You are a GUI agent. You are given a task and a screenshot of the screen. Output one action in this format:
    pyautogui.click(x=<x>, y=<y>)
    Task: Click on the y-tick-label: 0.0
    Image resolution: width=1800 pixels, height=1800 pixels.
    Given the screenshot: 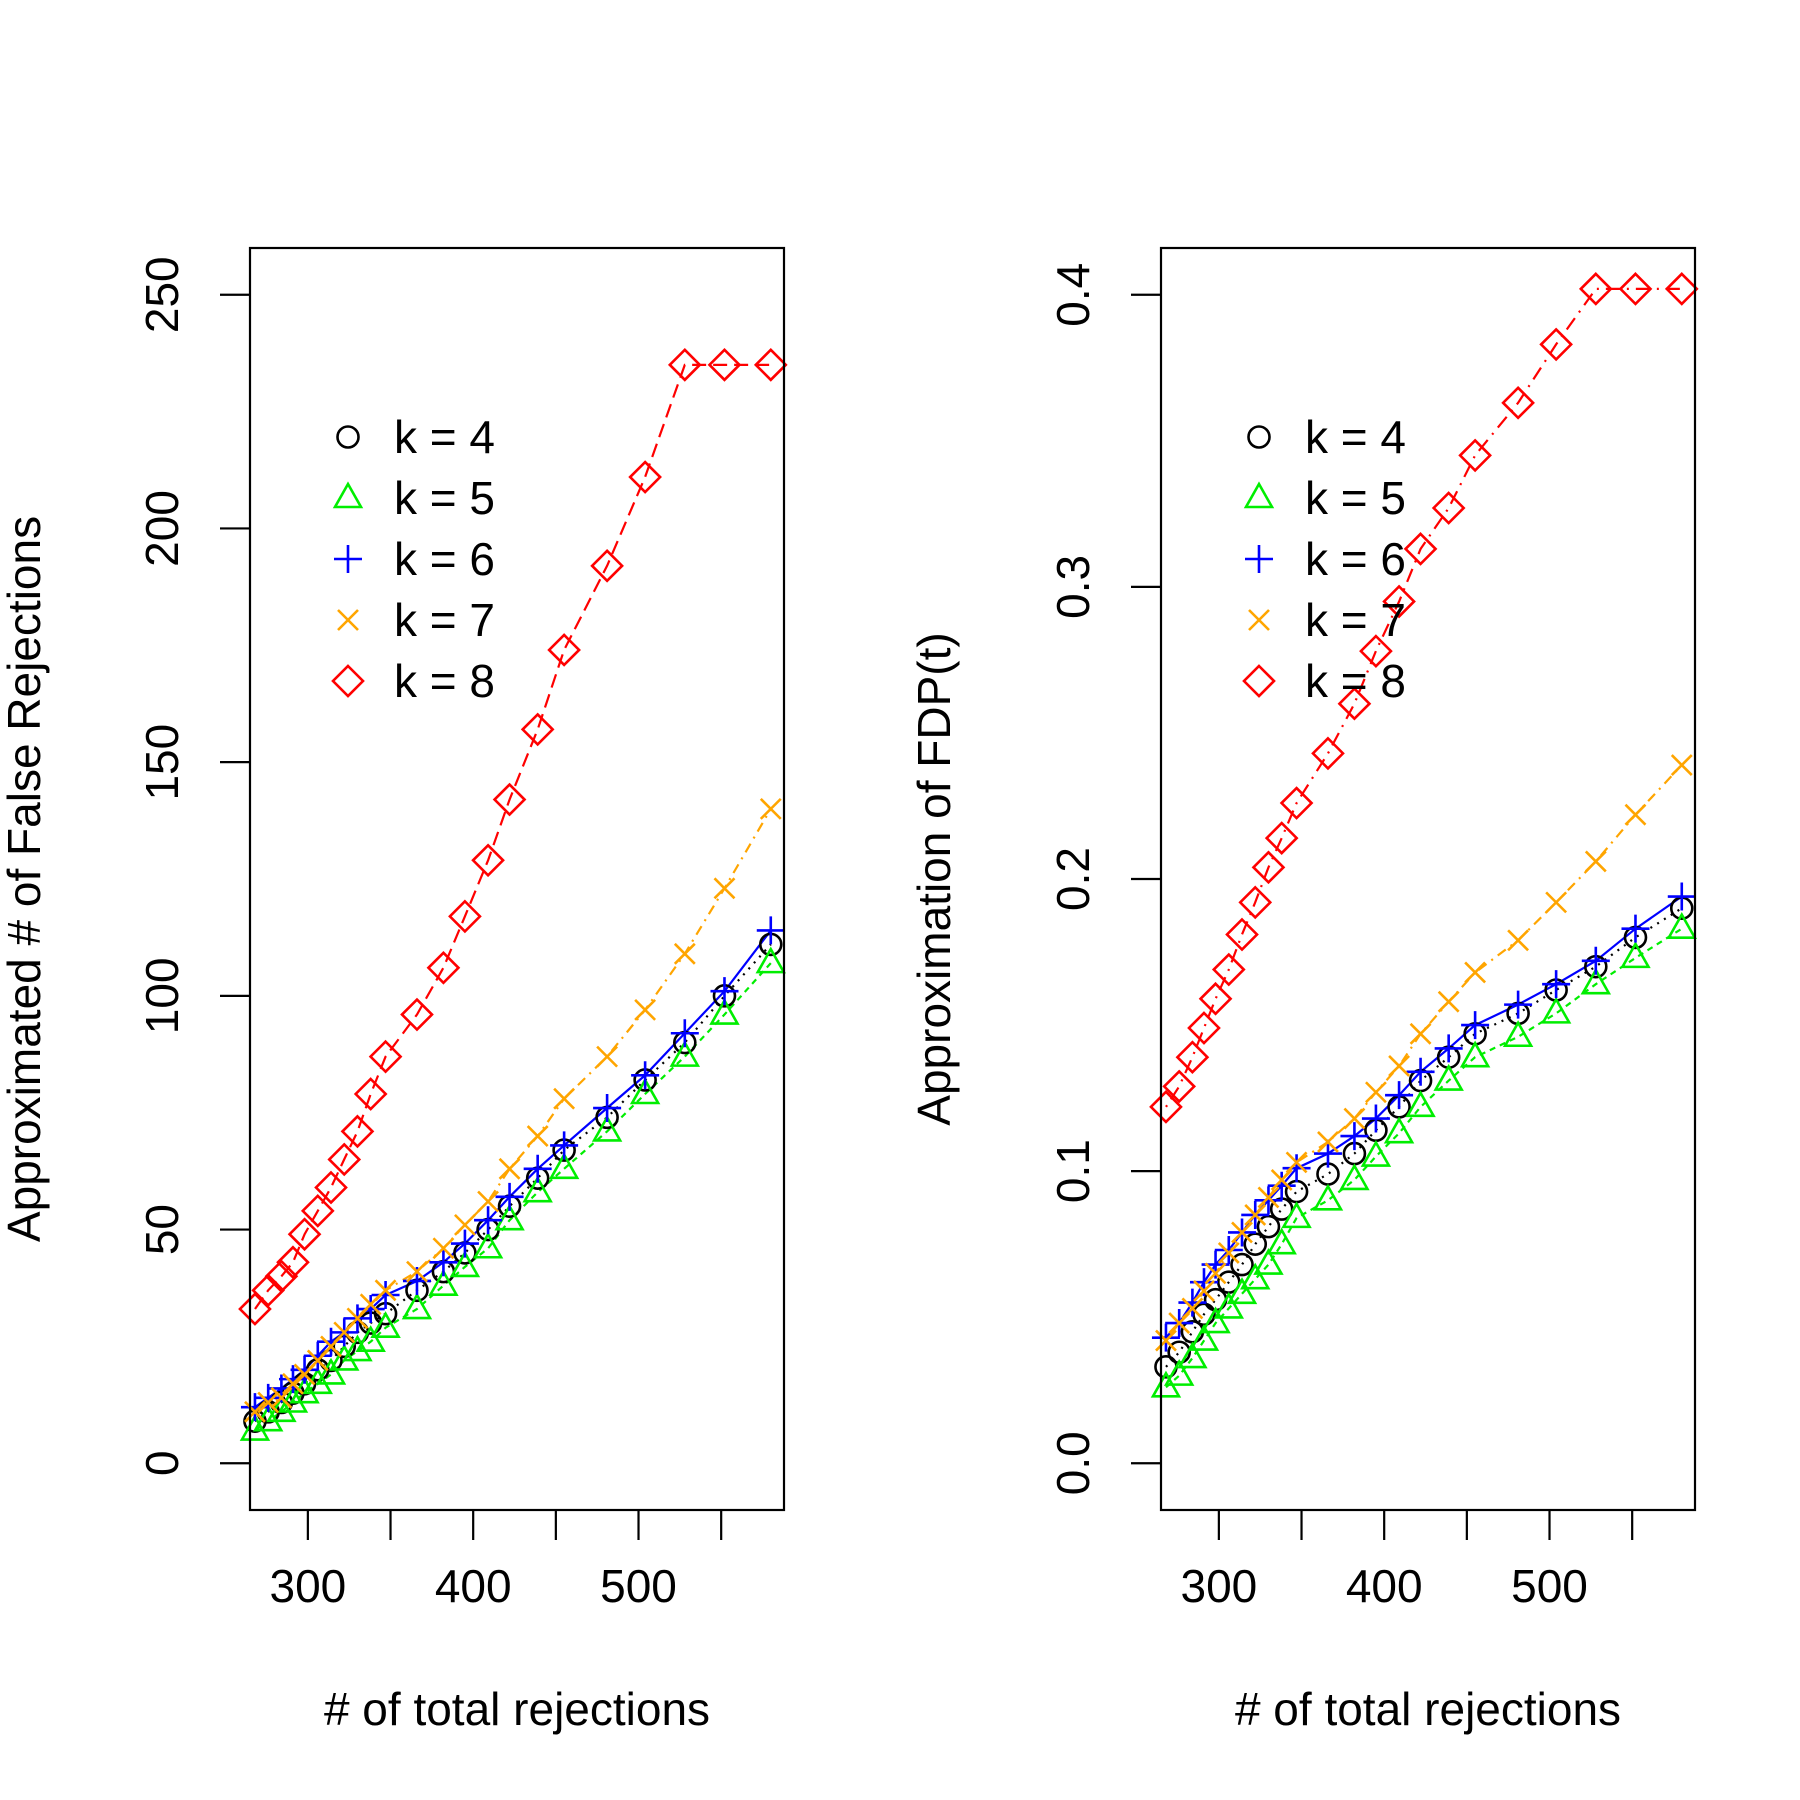 What is the action you would take?
    pyautogui.click(x=1073, y=1463)
    